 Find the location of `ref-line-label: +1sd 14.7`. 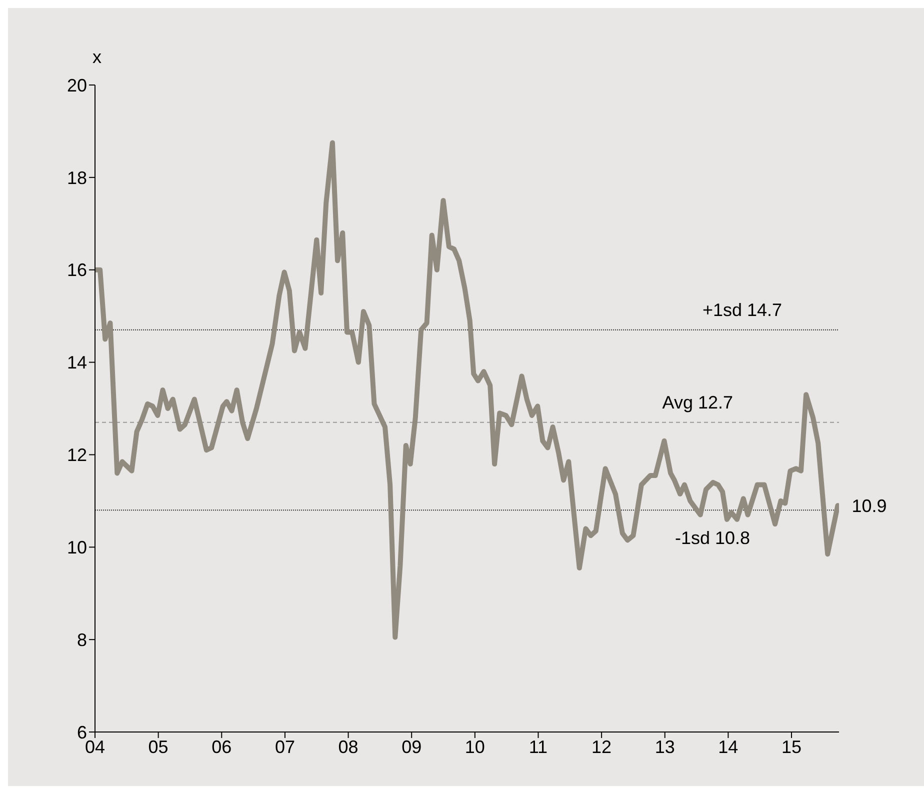

ref-line-label: +1sd 14.7 is located at coordinates (742, 310).